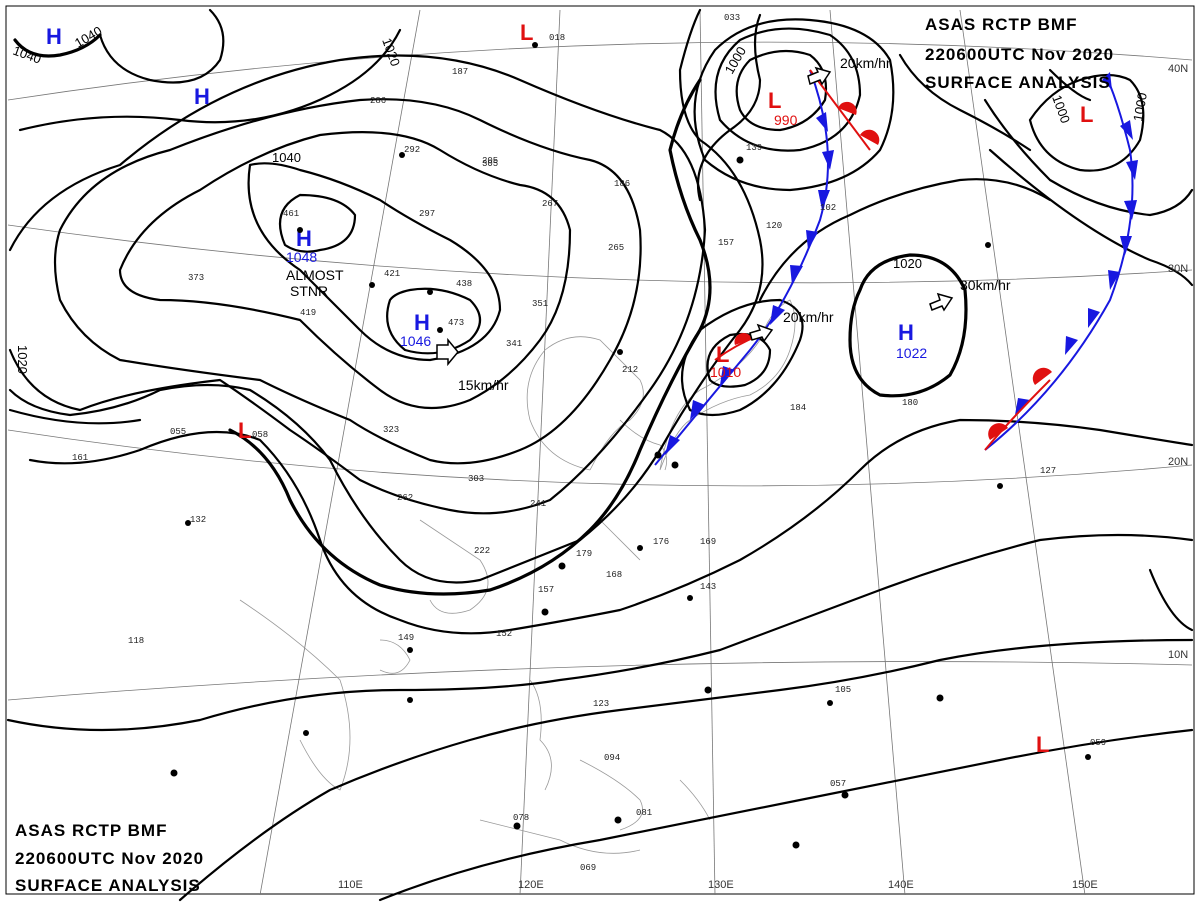 This screenshot has width=1200, height=915. I want to click on station-value: 123, so click(601, 704).